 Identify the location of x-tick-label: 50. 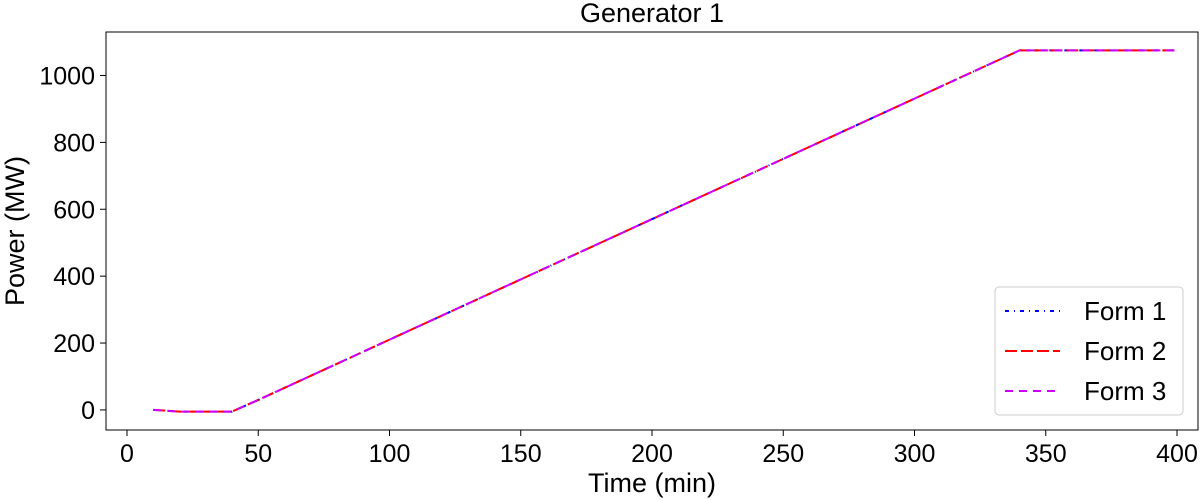
(258, 454).